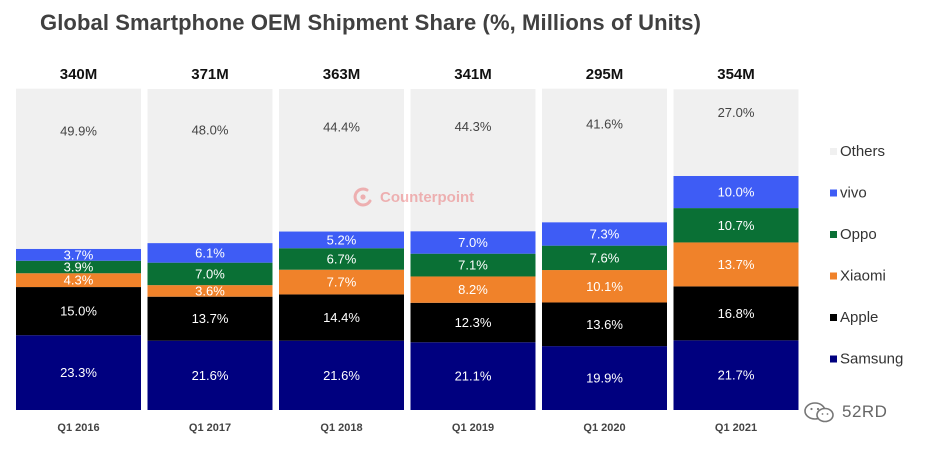 This screenshot has width=927, height=451. I want to click on bar-segment-apple-q1-2016, so click(78, 311).